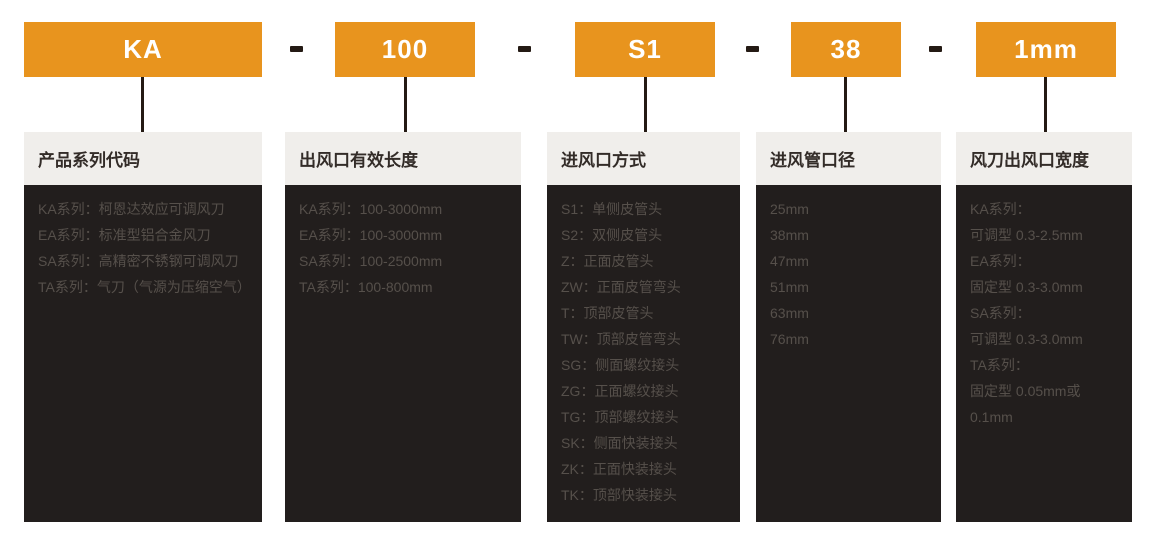 The height and width of the screenshot is (534, 1160). I want to click on panel-title: 产品系列代码, so click(143, 158).